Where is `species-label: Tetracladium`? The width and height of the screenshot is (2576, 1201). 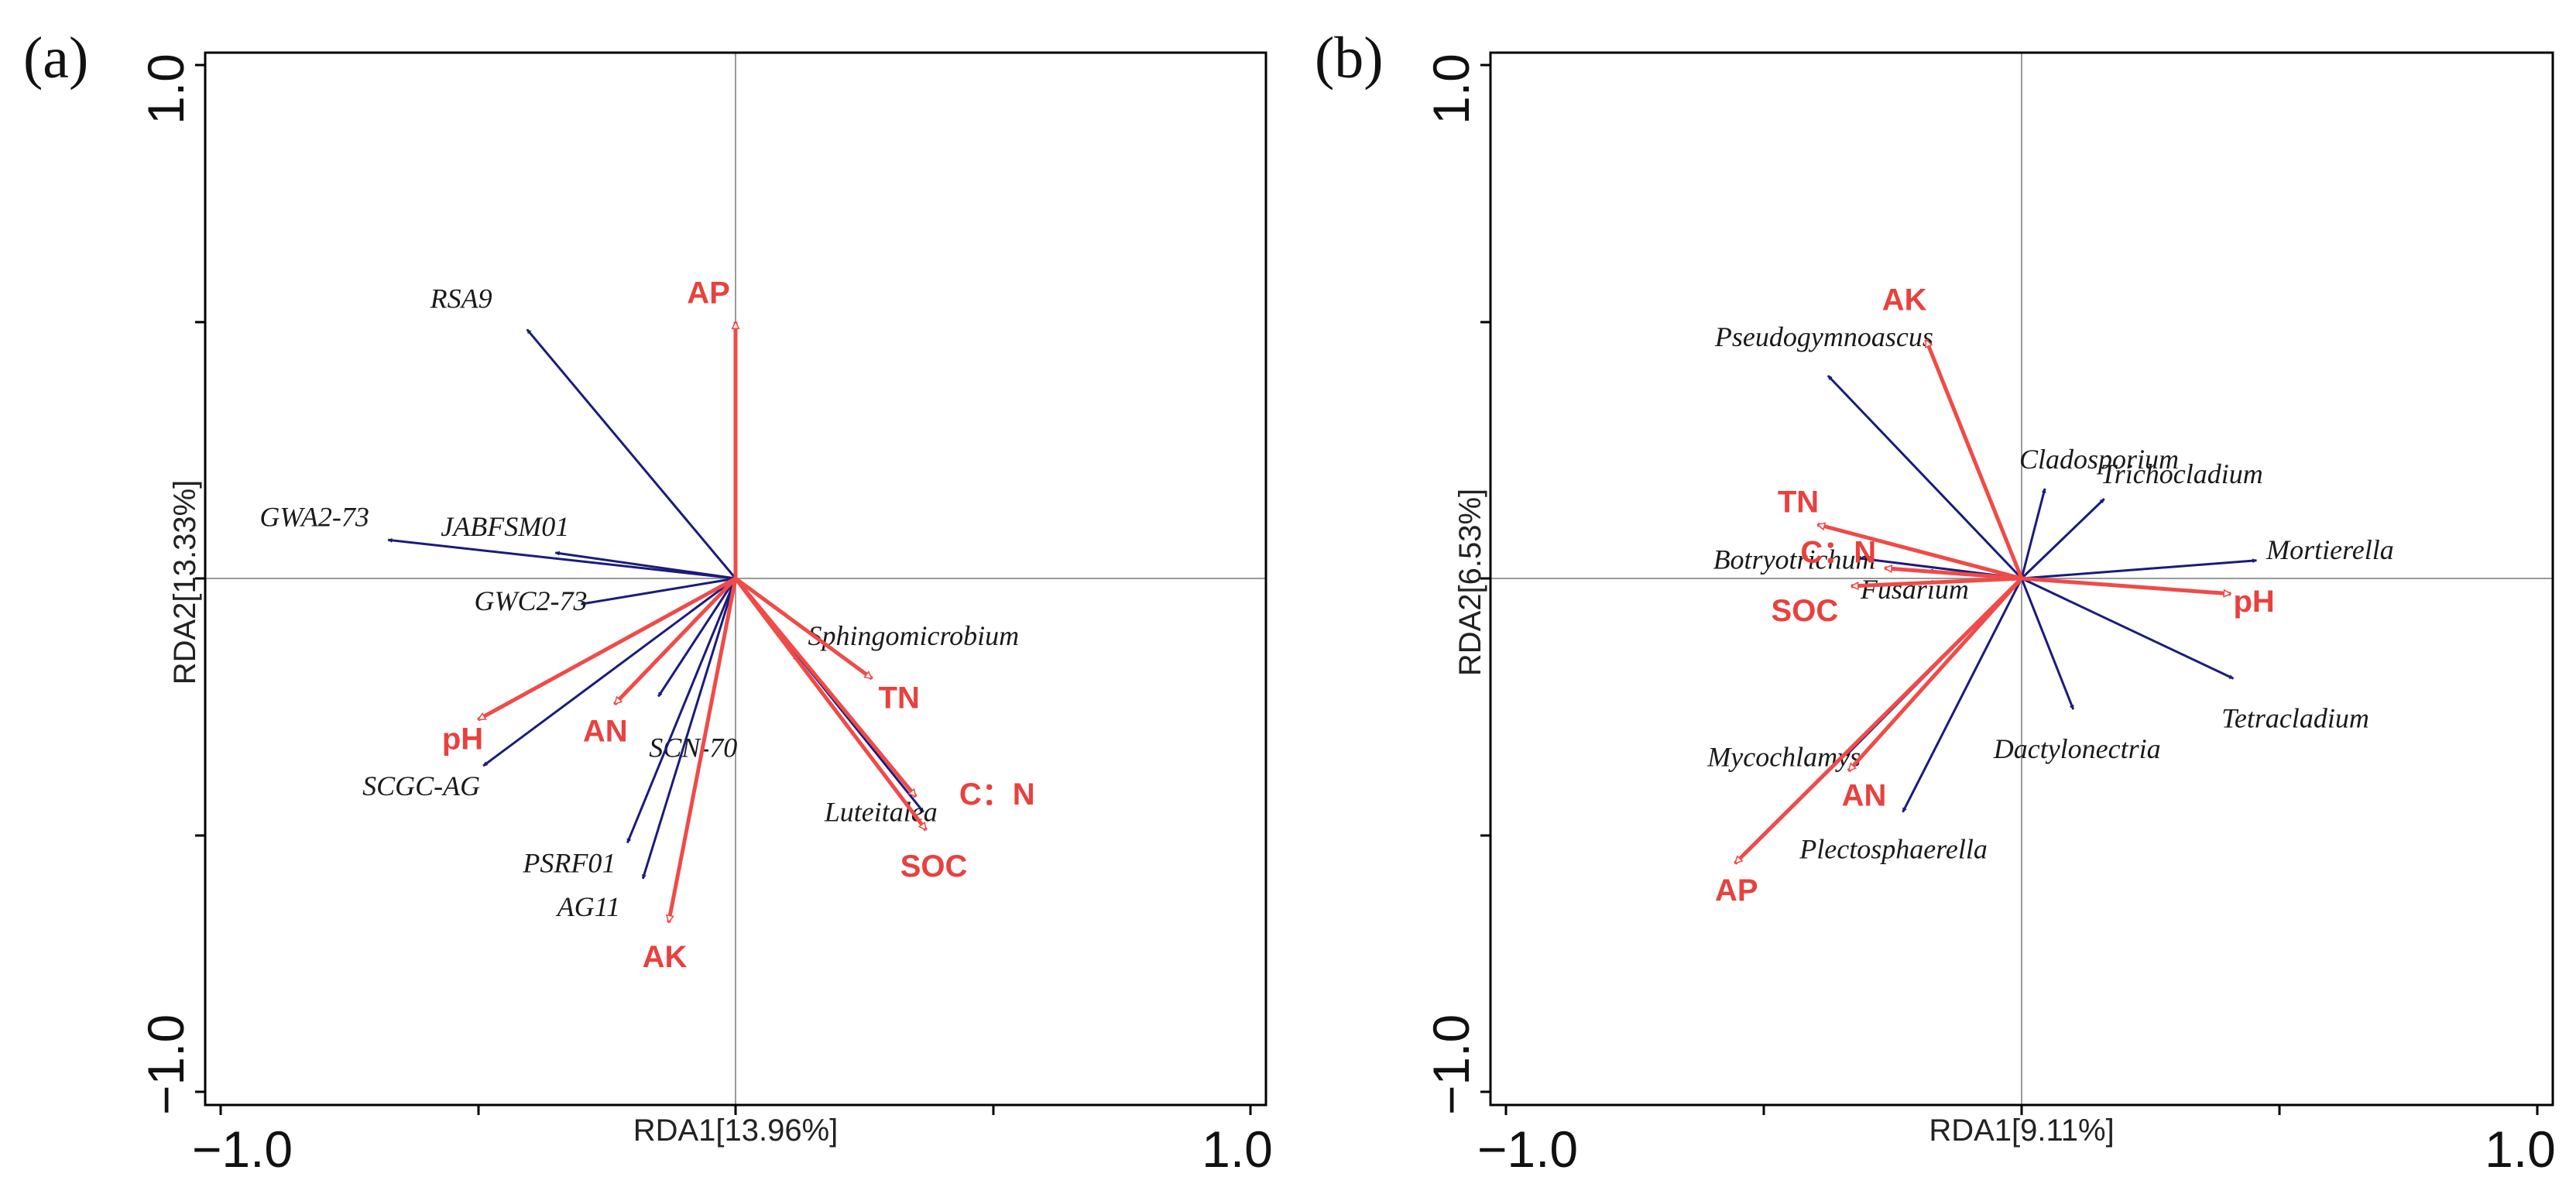
species-label: Tetracladium is located at coordinates (2295, 717).